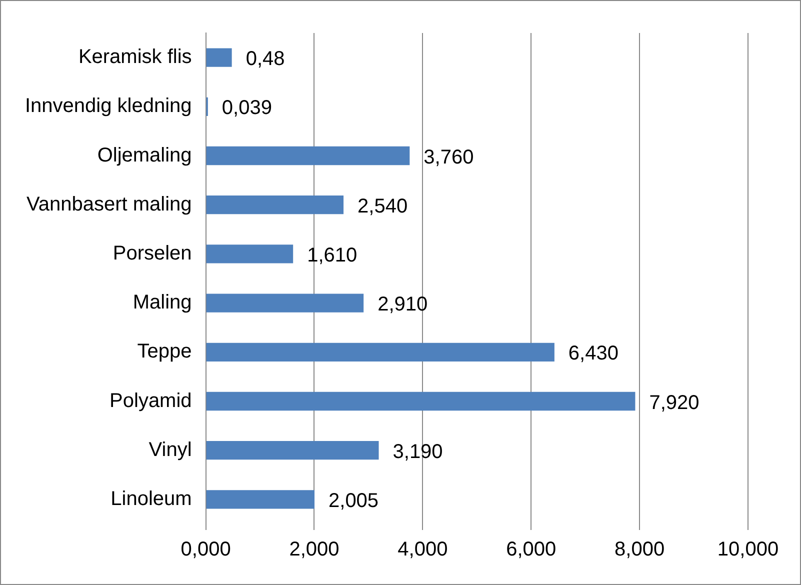  I want to click on y-tick-label: Vinyl, so click(170, 449).